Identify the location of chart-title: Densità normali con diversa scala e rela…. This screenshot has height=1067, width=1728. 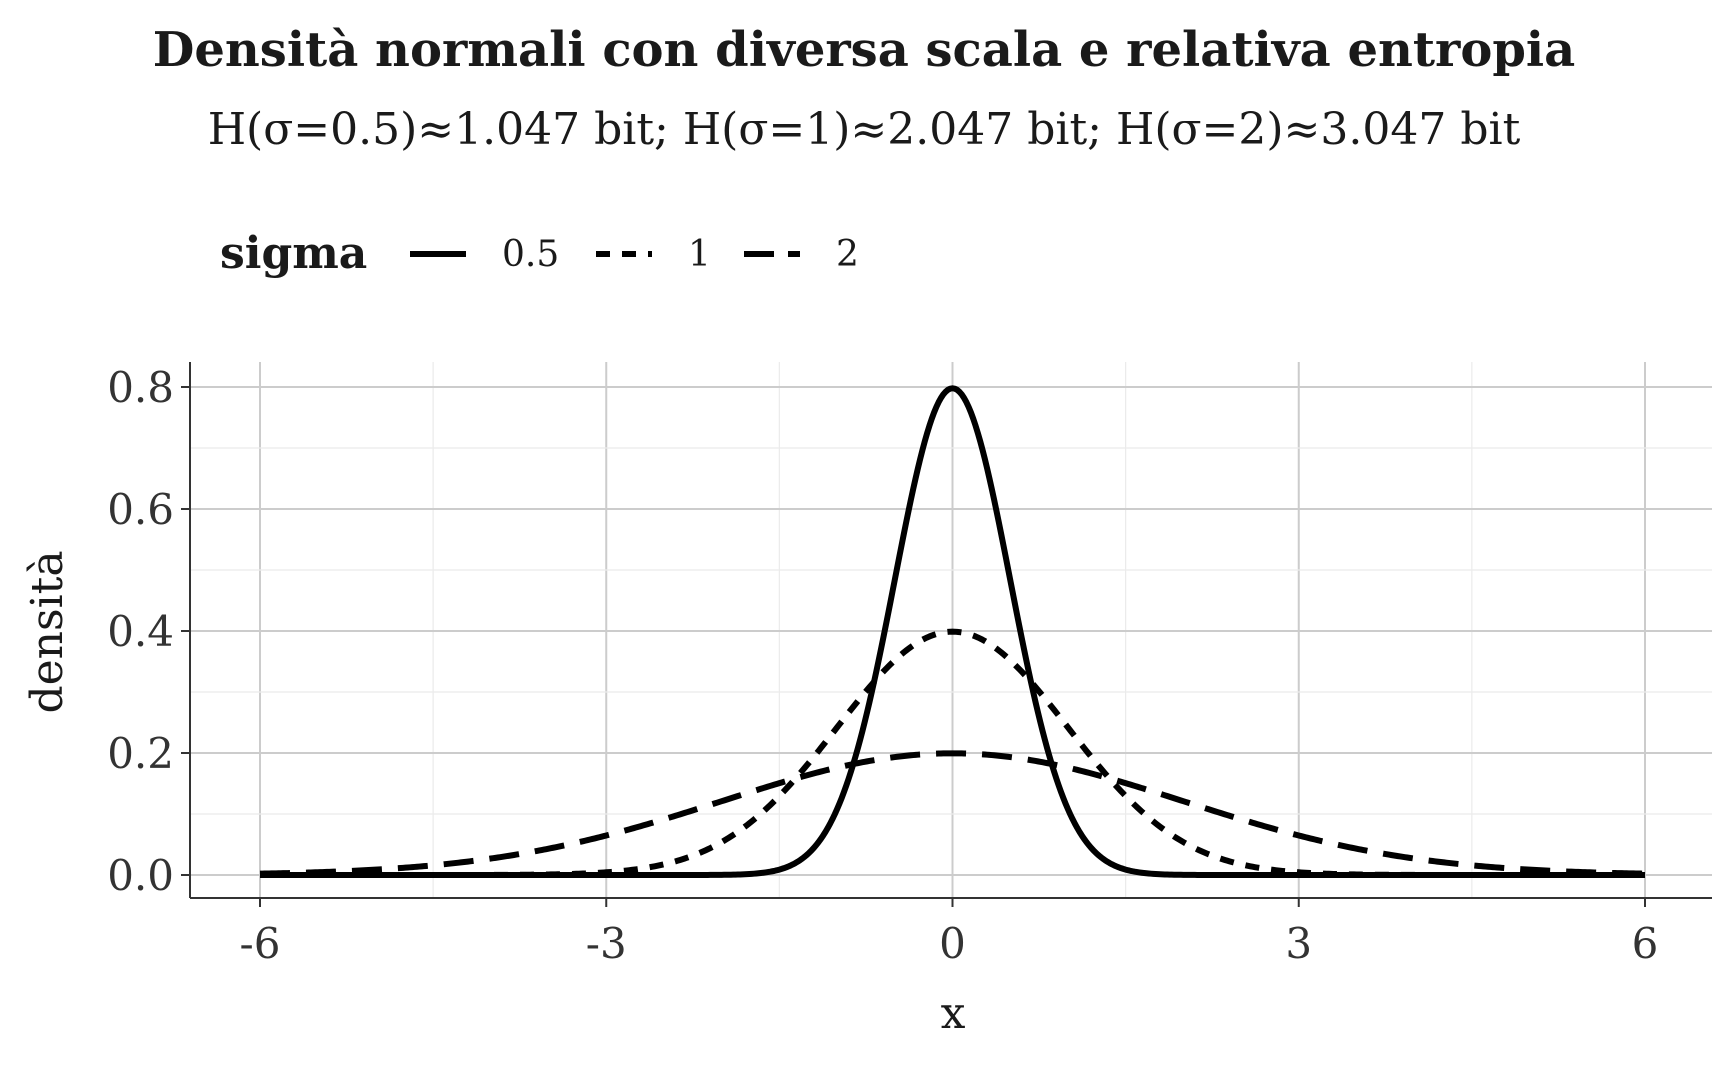
(864, 50).